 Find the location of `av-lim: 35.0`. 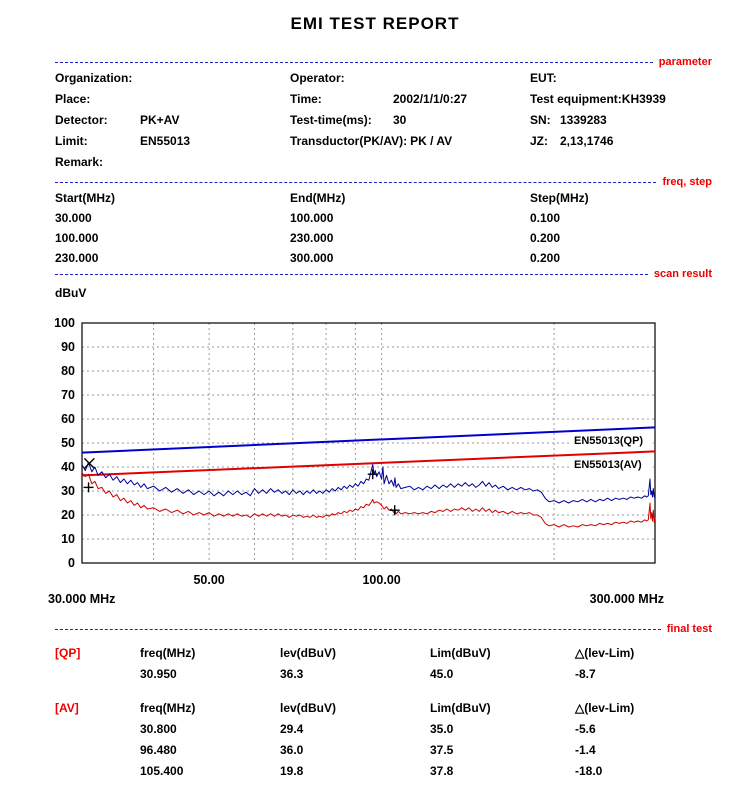

av-lim: 35.0 is located at coordinates (442, 729).